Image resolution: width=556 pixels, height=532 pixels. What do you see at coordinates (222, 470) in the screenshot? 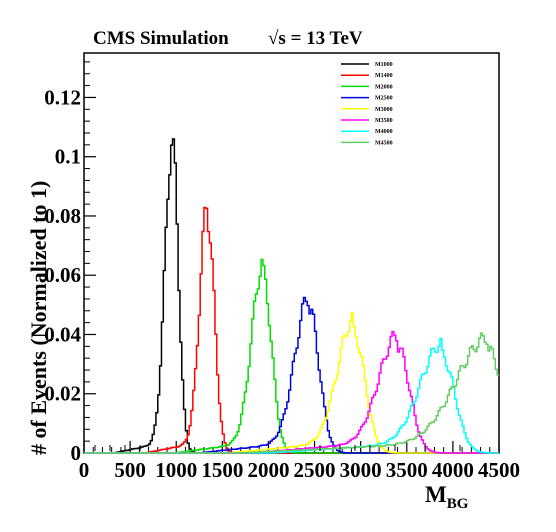
I see `x-tick-label: 1500` at bounding box center [222, 470].